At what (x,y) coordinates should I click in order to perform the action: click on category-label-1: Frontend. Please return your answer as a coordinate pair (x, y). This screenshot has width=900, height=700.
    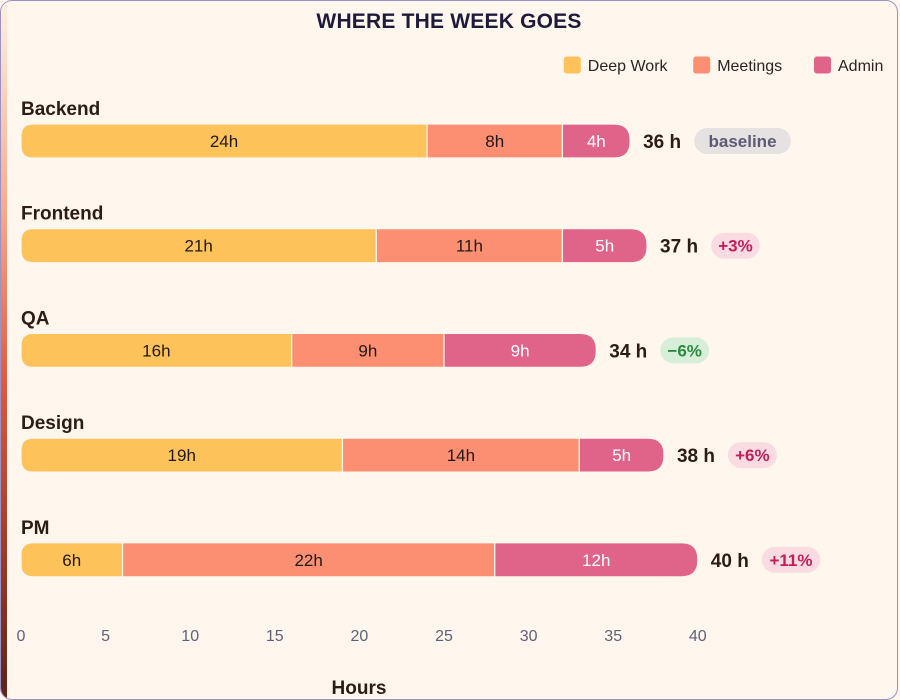
    Looking at the image, I should click on (62, 214).